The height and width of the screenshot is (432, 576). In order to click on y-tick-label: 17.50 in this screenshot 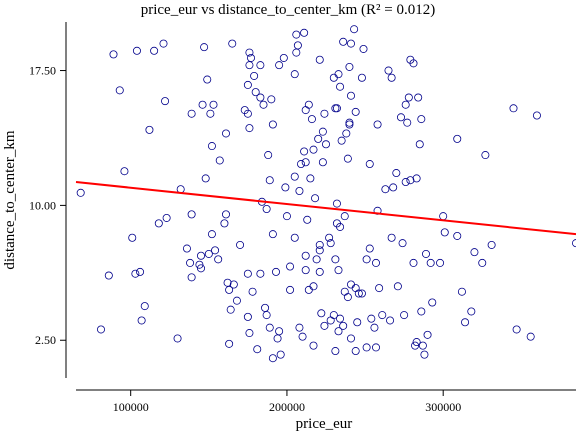, I will do `click(42, 71)`.